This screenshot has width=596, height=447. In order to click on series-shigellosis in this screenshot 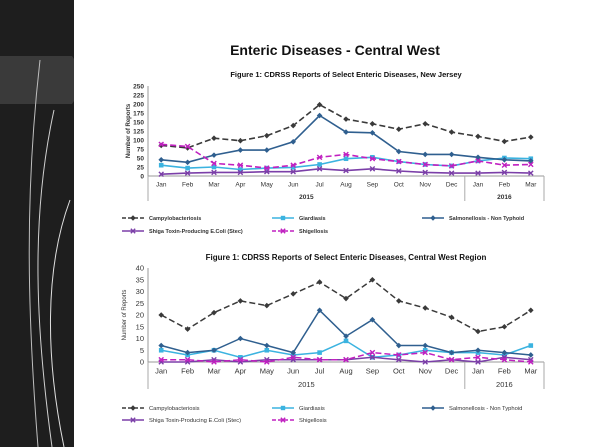, I will do `click(346, 357)`.